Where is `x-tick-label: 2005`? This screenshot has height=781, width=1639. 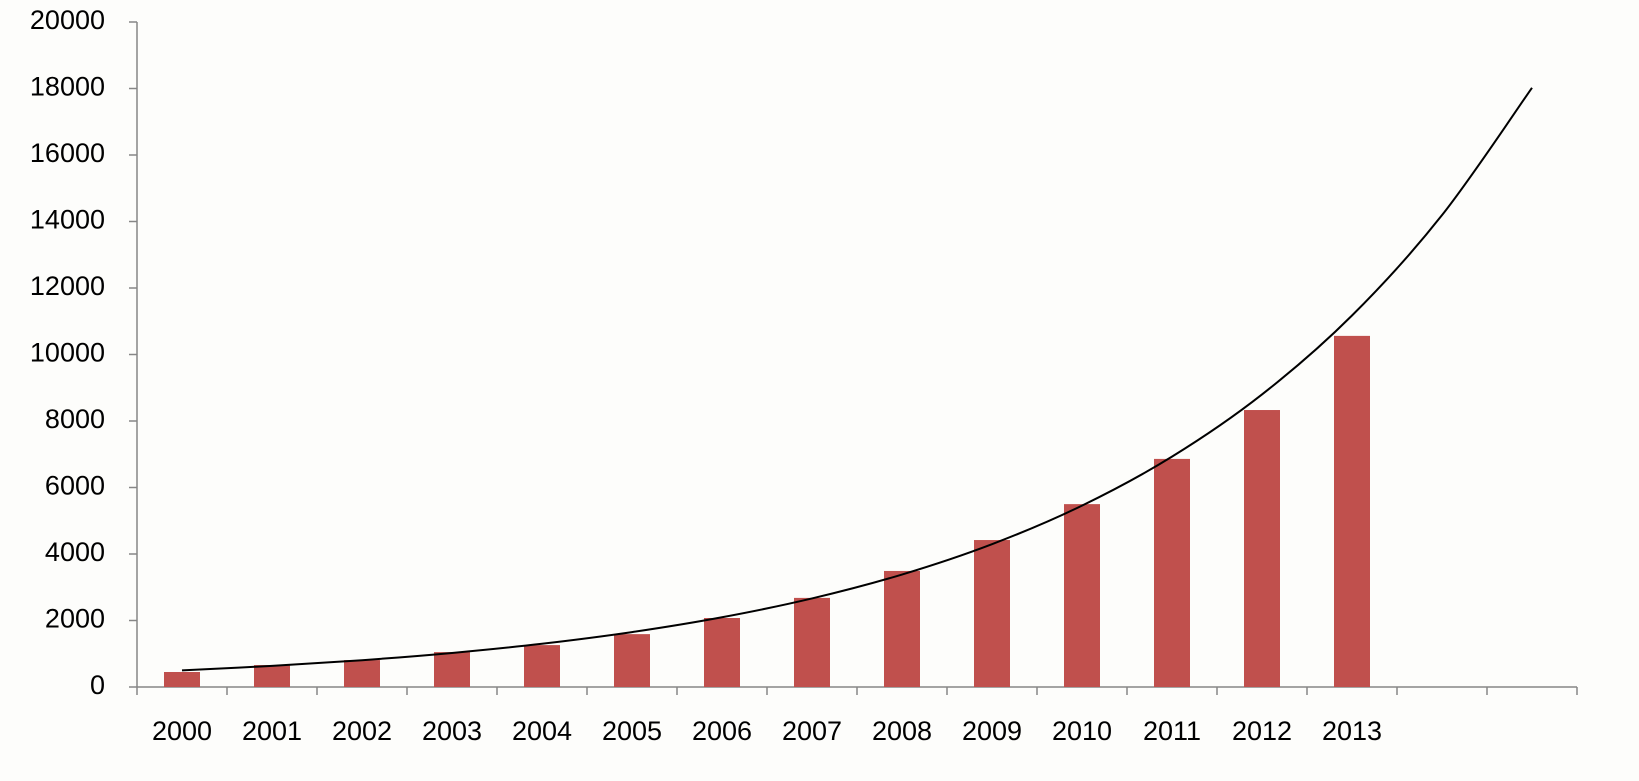 x-tick-label: 2005 is located at coordinates (632, 731).